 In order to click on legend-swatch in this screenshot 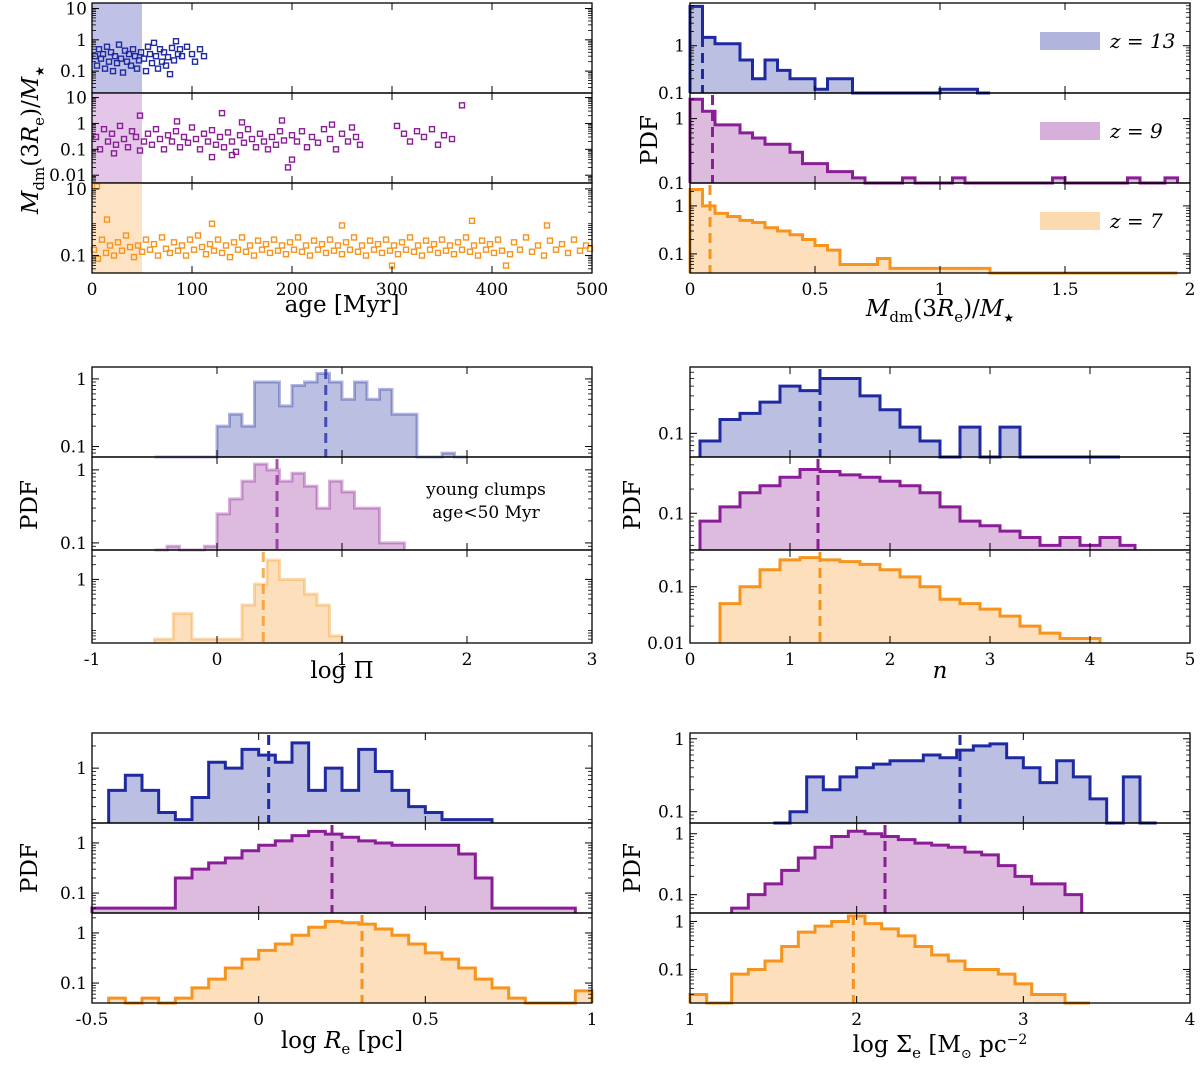, I will do `click(1070, 131)`.